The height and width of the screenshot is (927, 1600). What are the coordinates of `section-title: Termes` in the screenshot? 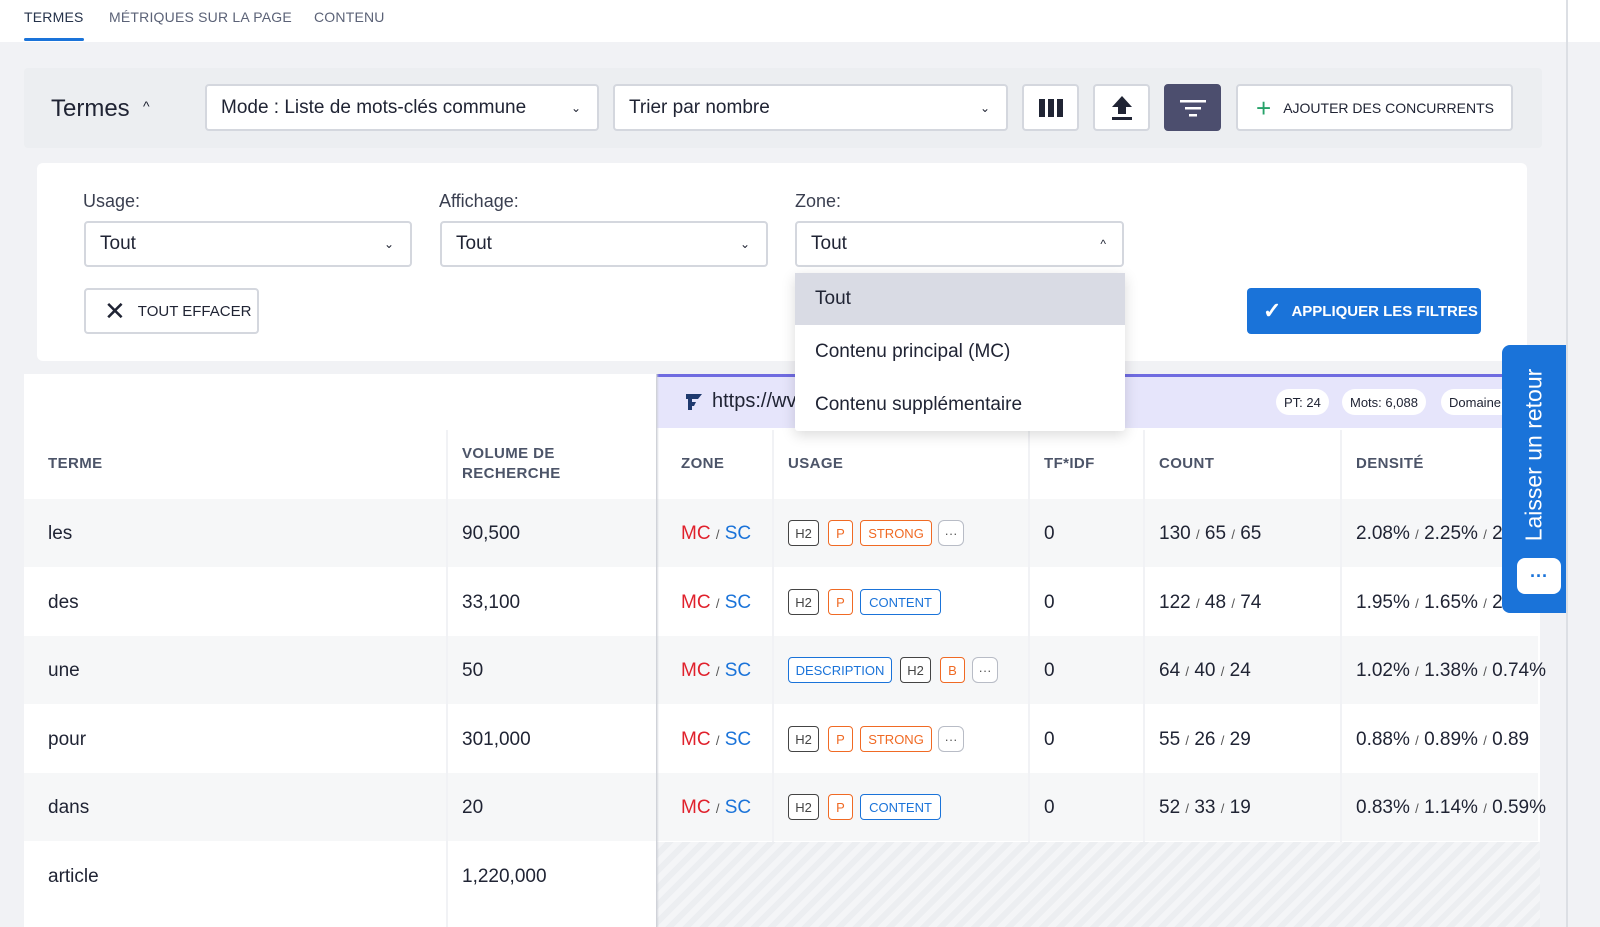 It's located at (90, 108).